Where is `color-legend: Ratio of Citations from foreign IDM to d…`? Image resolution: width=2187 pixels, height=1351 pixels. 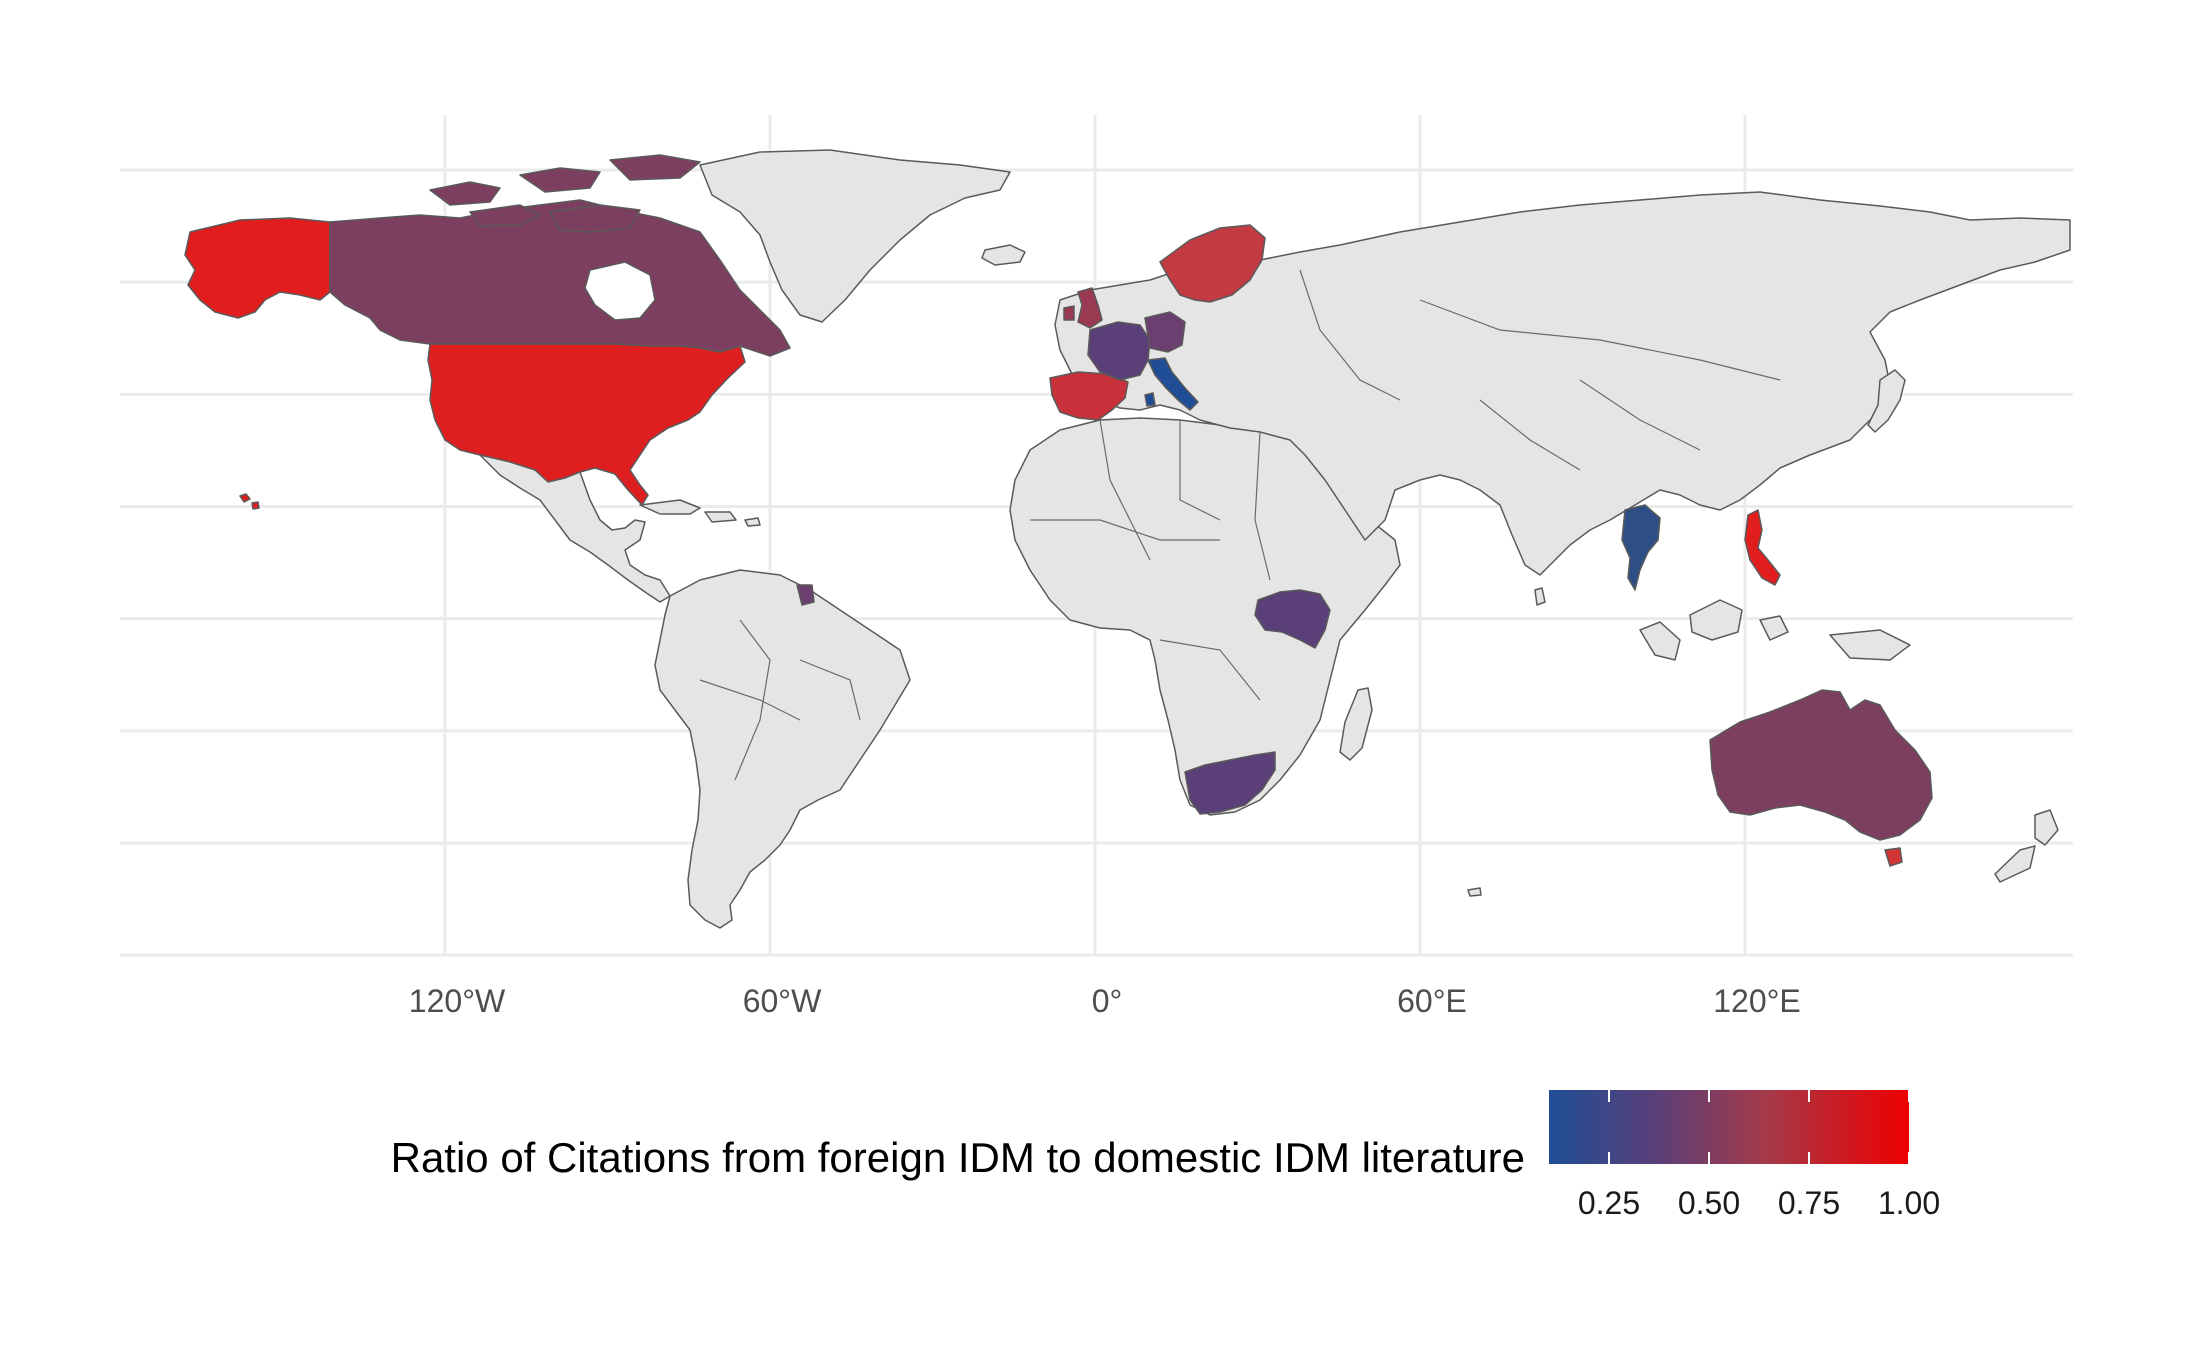
color-legend: Ratio of Citations from foreign IDM to d… is located at coordinates (1165, 1155).